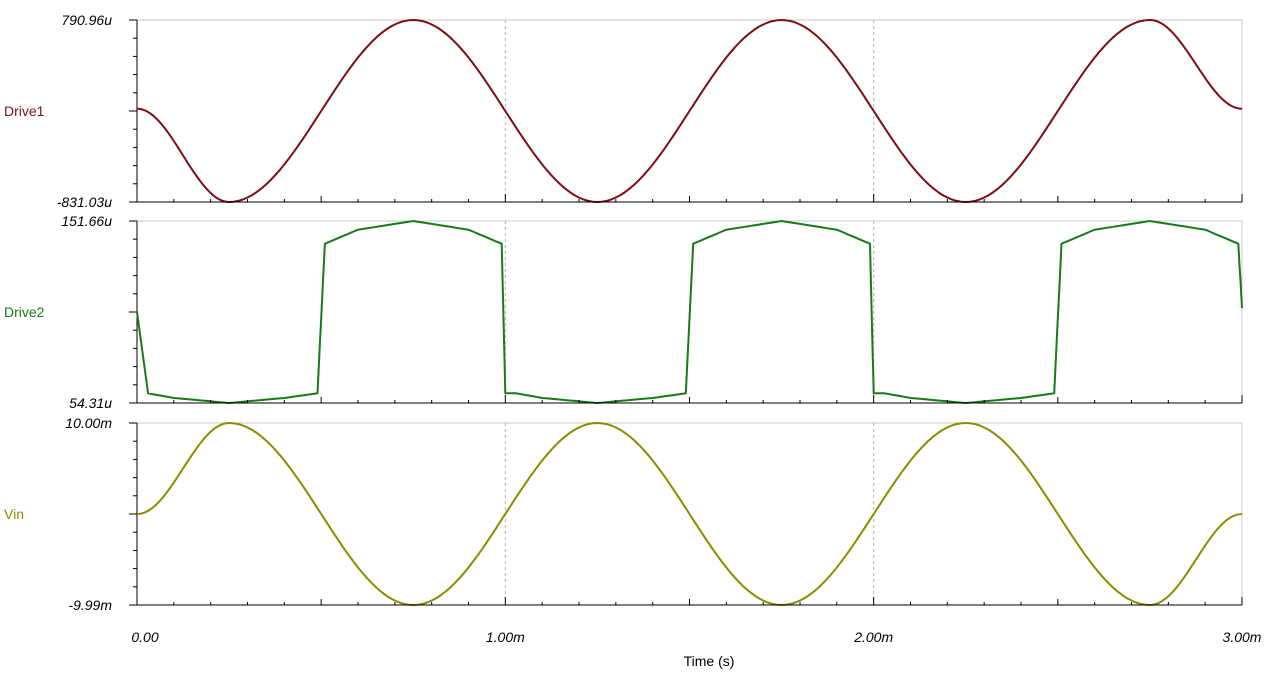 The image size is (1280, 681). What do you see at coordinates (709, 661) in the screenshot?
I see `x-axis-label: Time (s)` at bounding box center [709, 661].